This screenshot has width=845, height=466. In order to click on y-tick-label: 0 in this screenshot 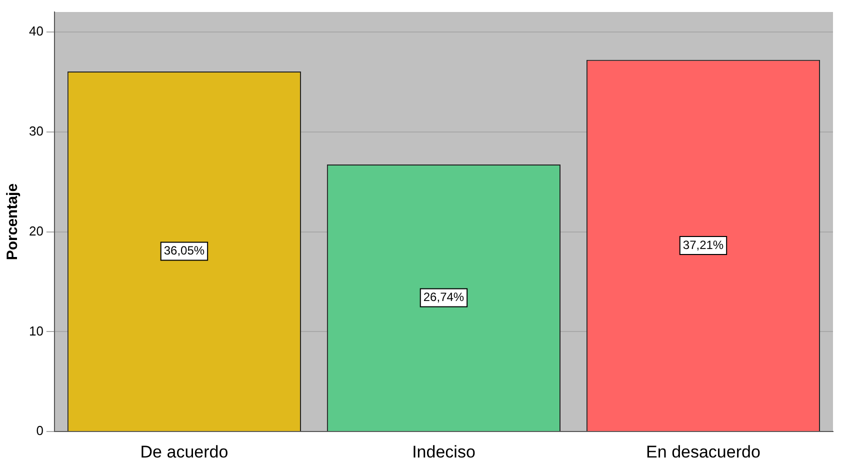, I will do `click(40, 430)`.